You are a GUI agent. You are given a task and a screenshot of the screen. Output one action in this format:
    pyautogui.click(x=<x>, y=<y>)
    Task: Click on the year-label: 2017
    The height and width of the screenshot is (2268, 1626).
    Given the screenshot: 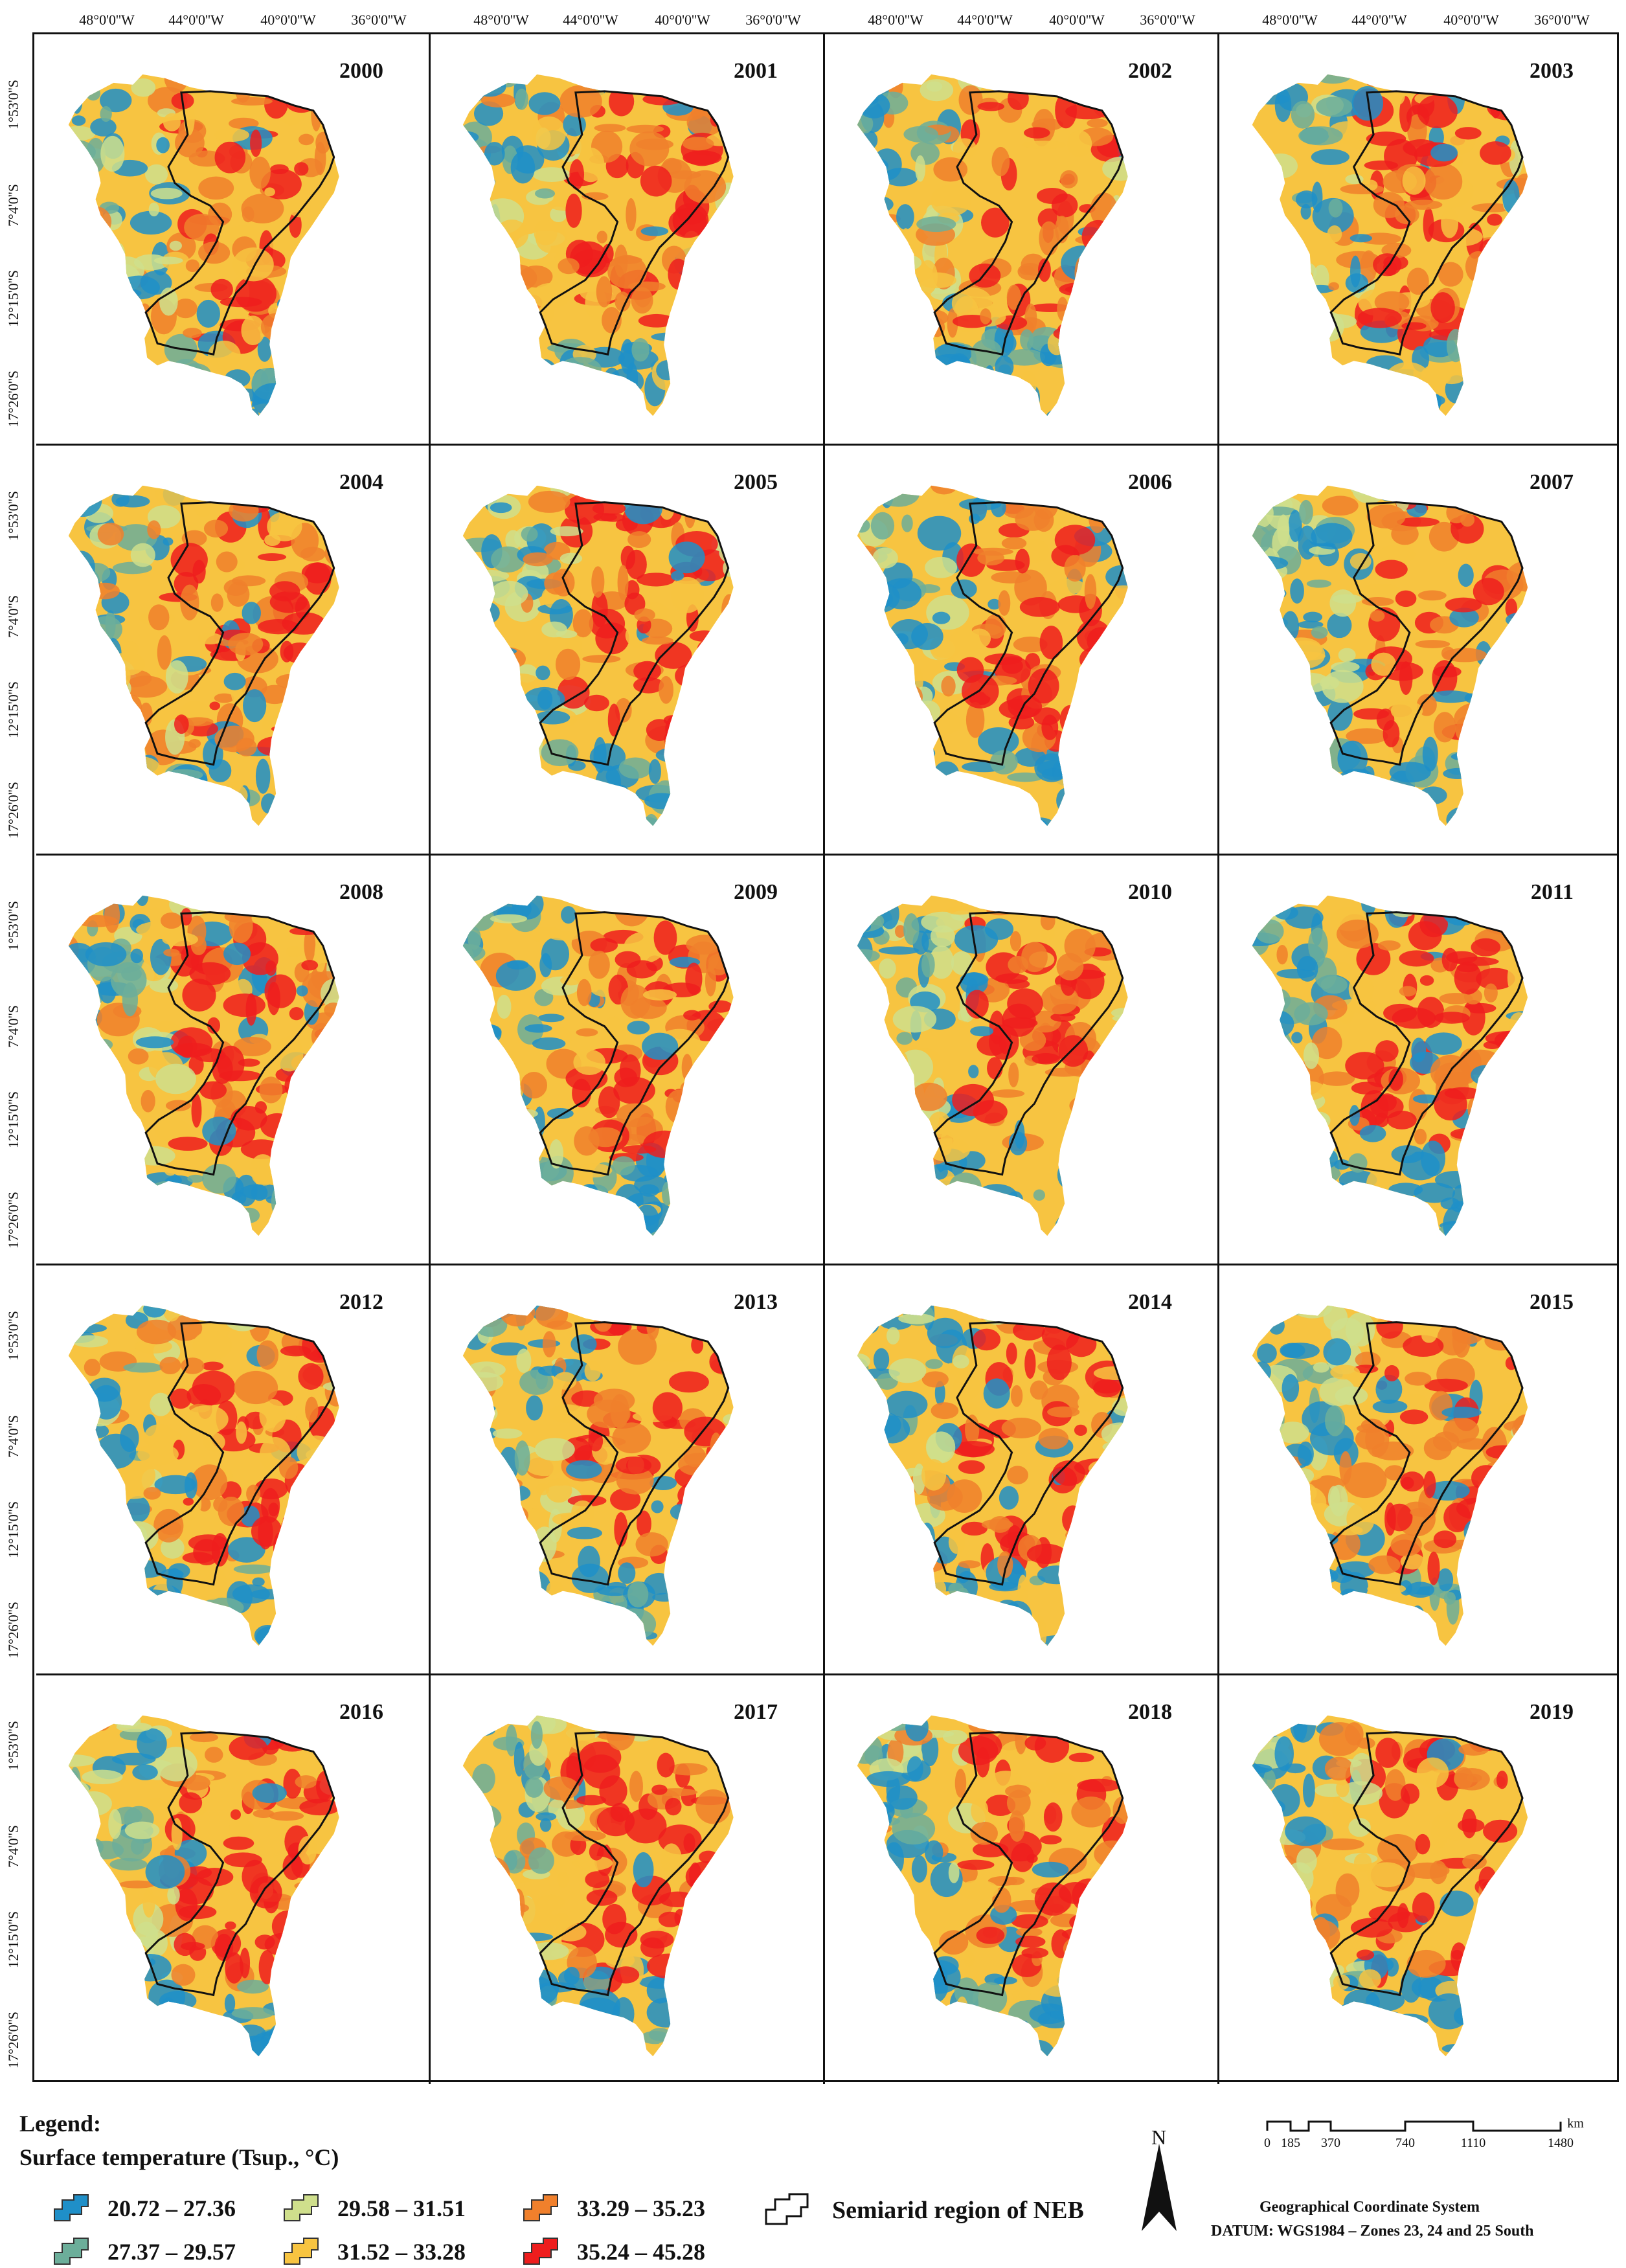 What is the action you would take?
    pyautogui.click(x=756, y=1712)
    